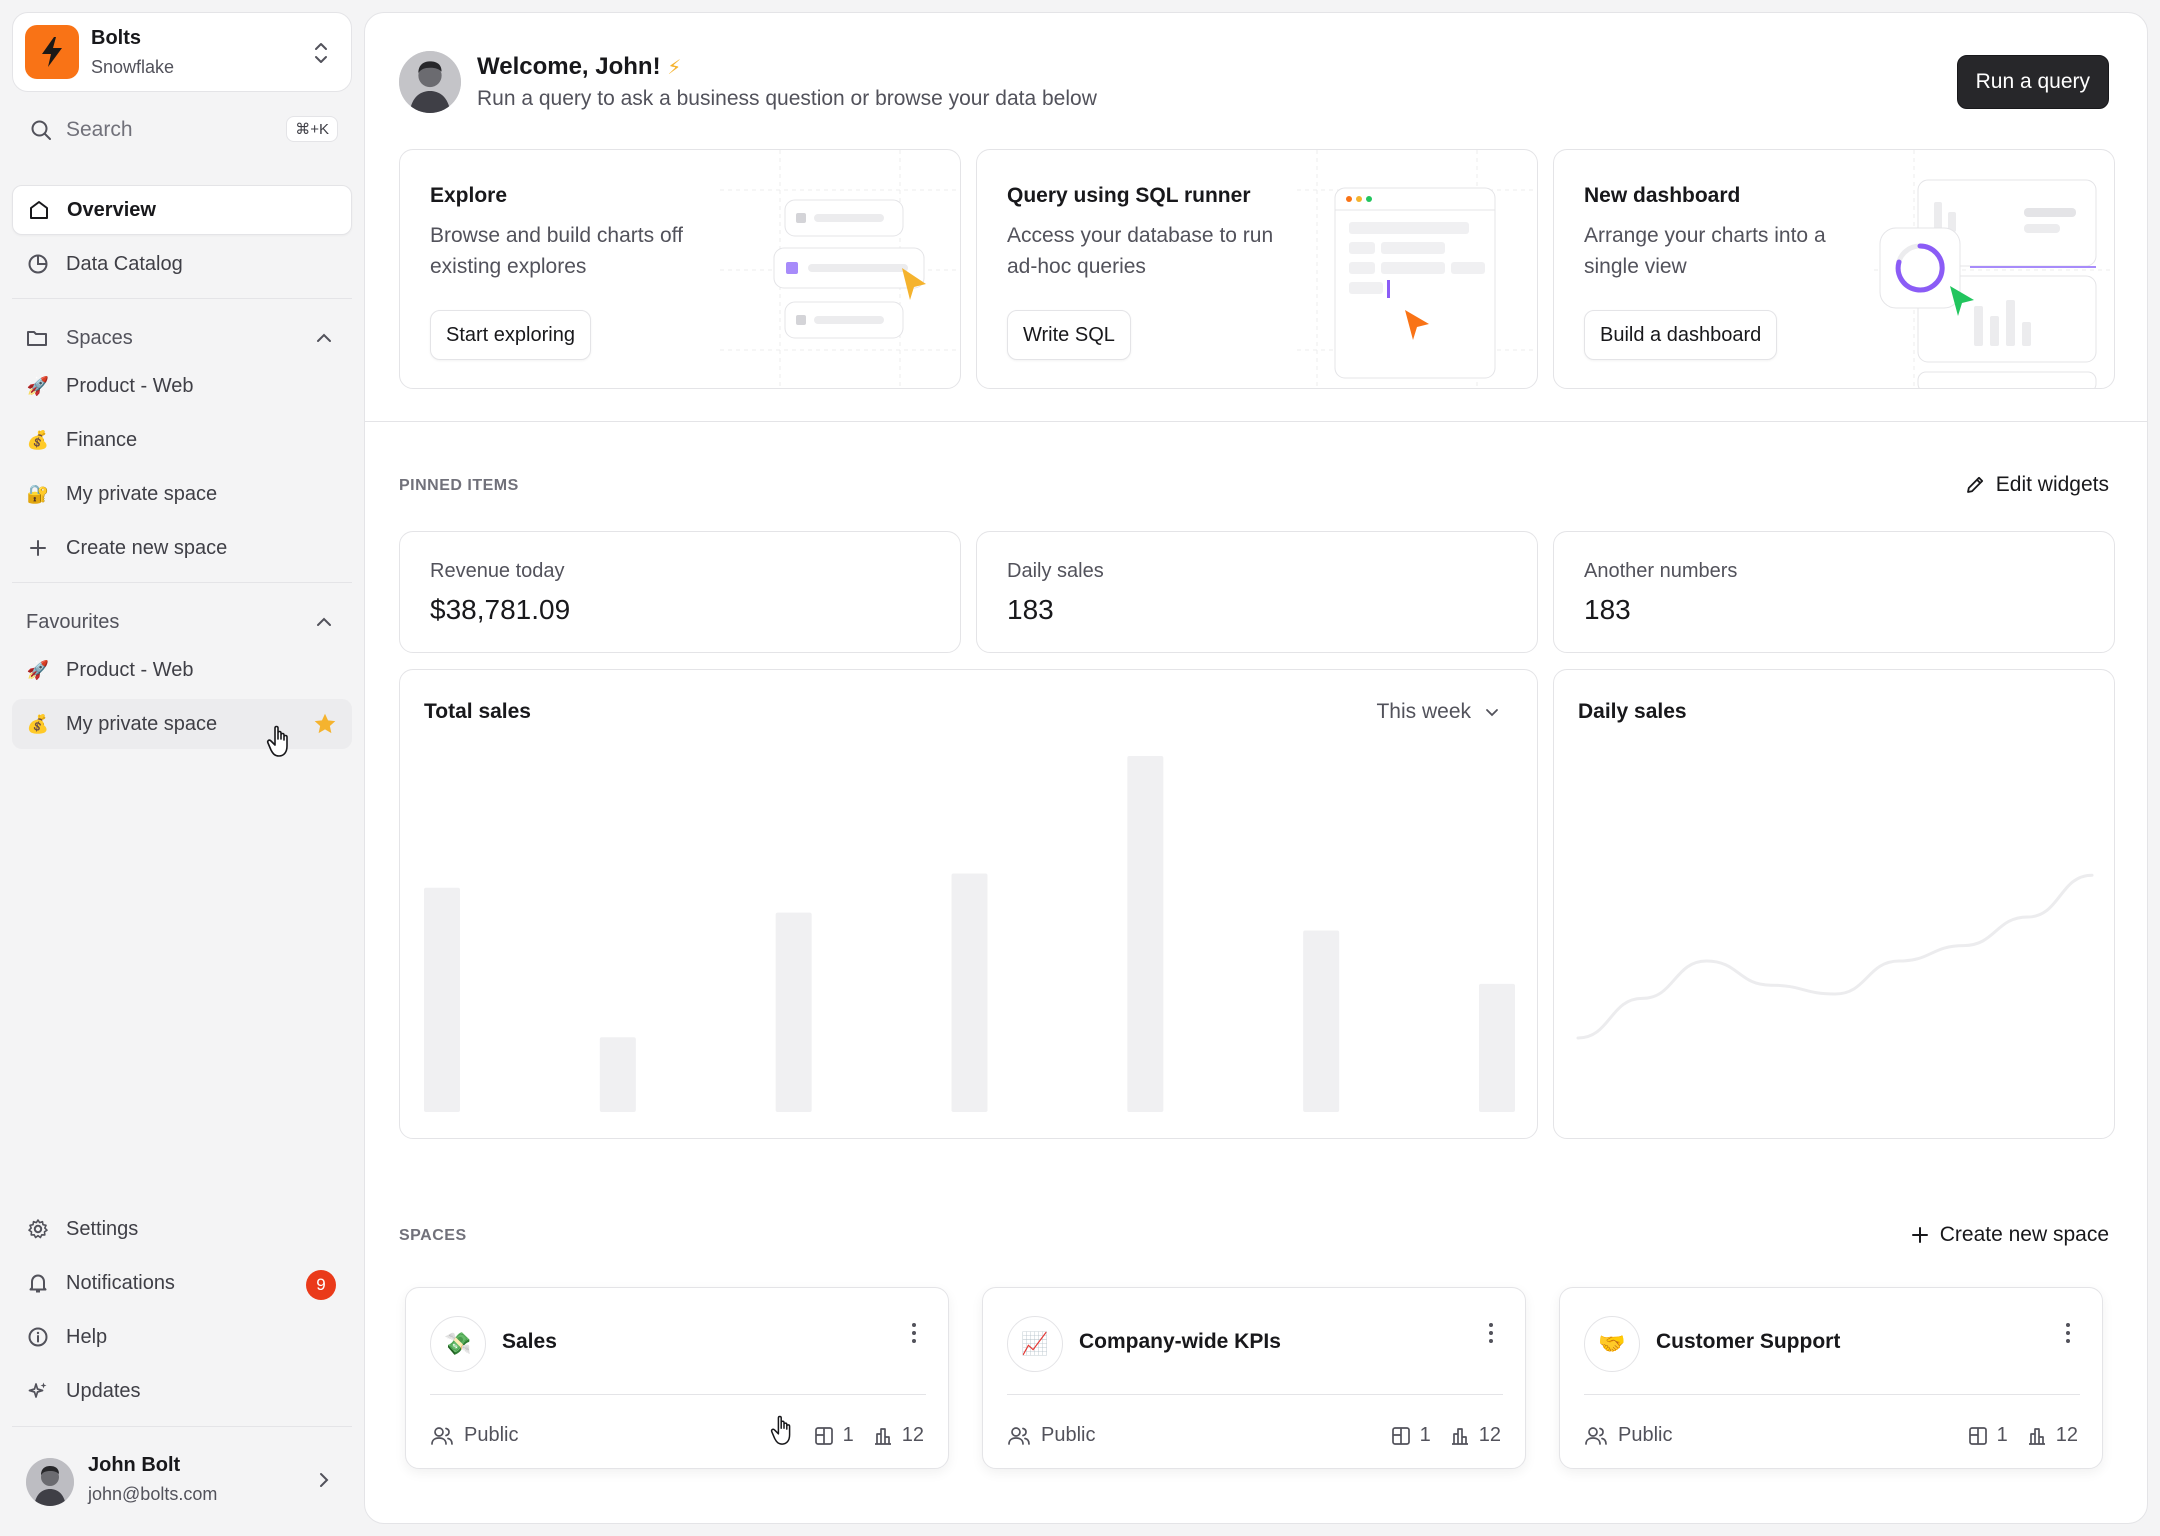 The width and height of the screenshot is (2160, 1536). I want to click on lock-emoji-icon: 🔐, so click(38, 493).